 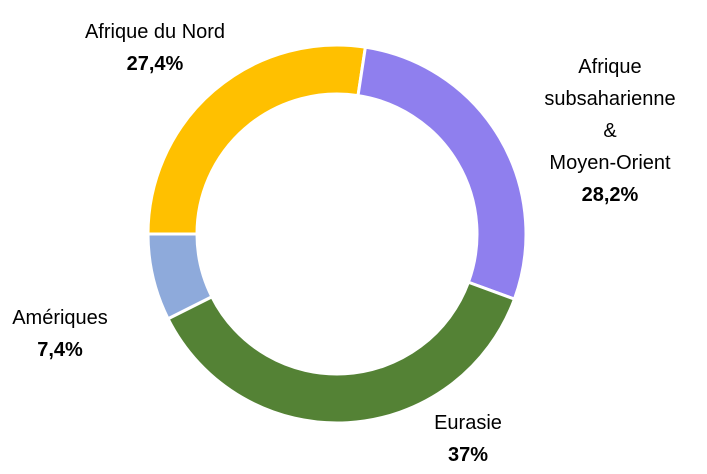 What do you see at coordinates (60, 334) in the screenshot?
I see `segment-label: Amériques 7,4%` at bounding box center [60, 334].